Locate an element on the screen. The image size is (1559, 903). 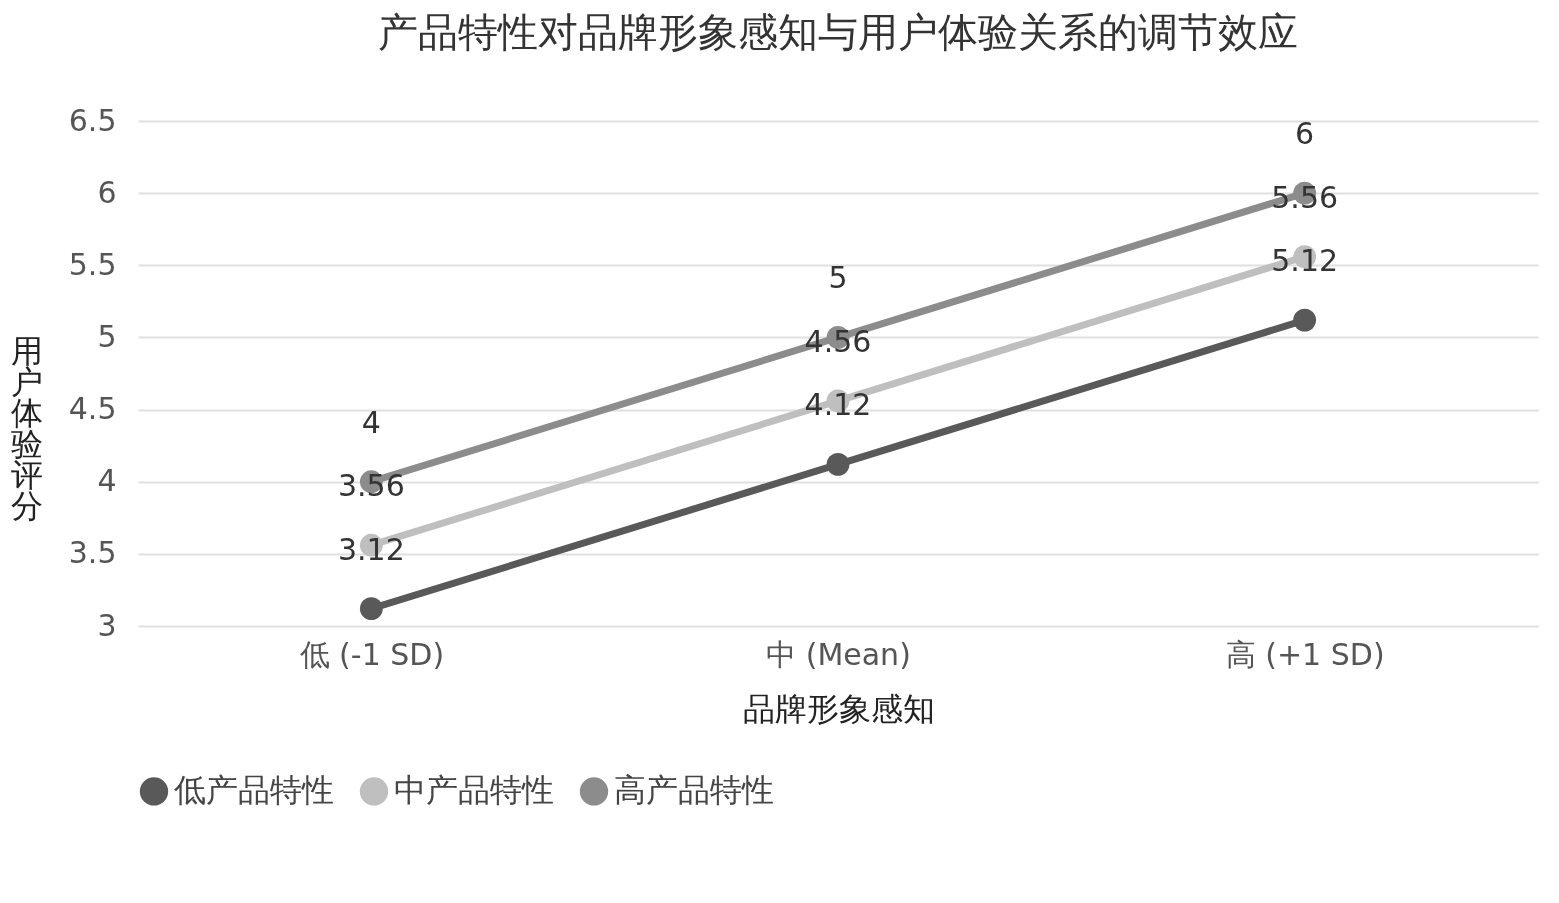
legend-label: 高产品特性 is located at coordinates (694, 790).